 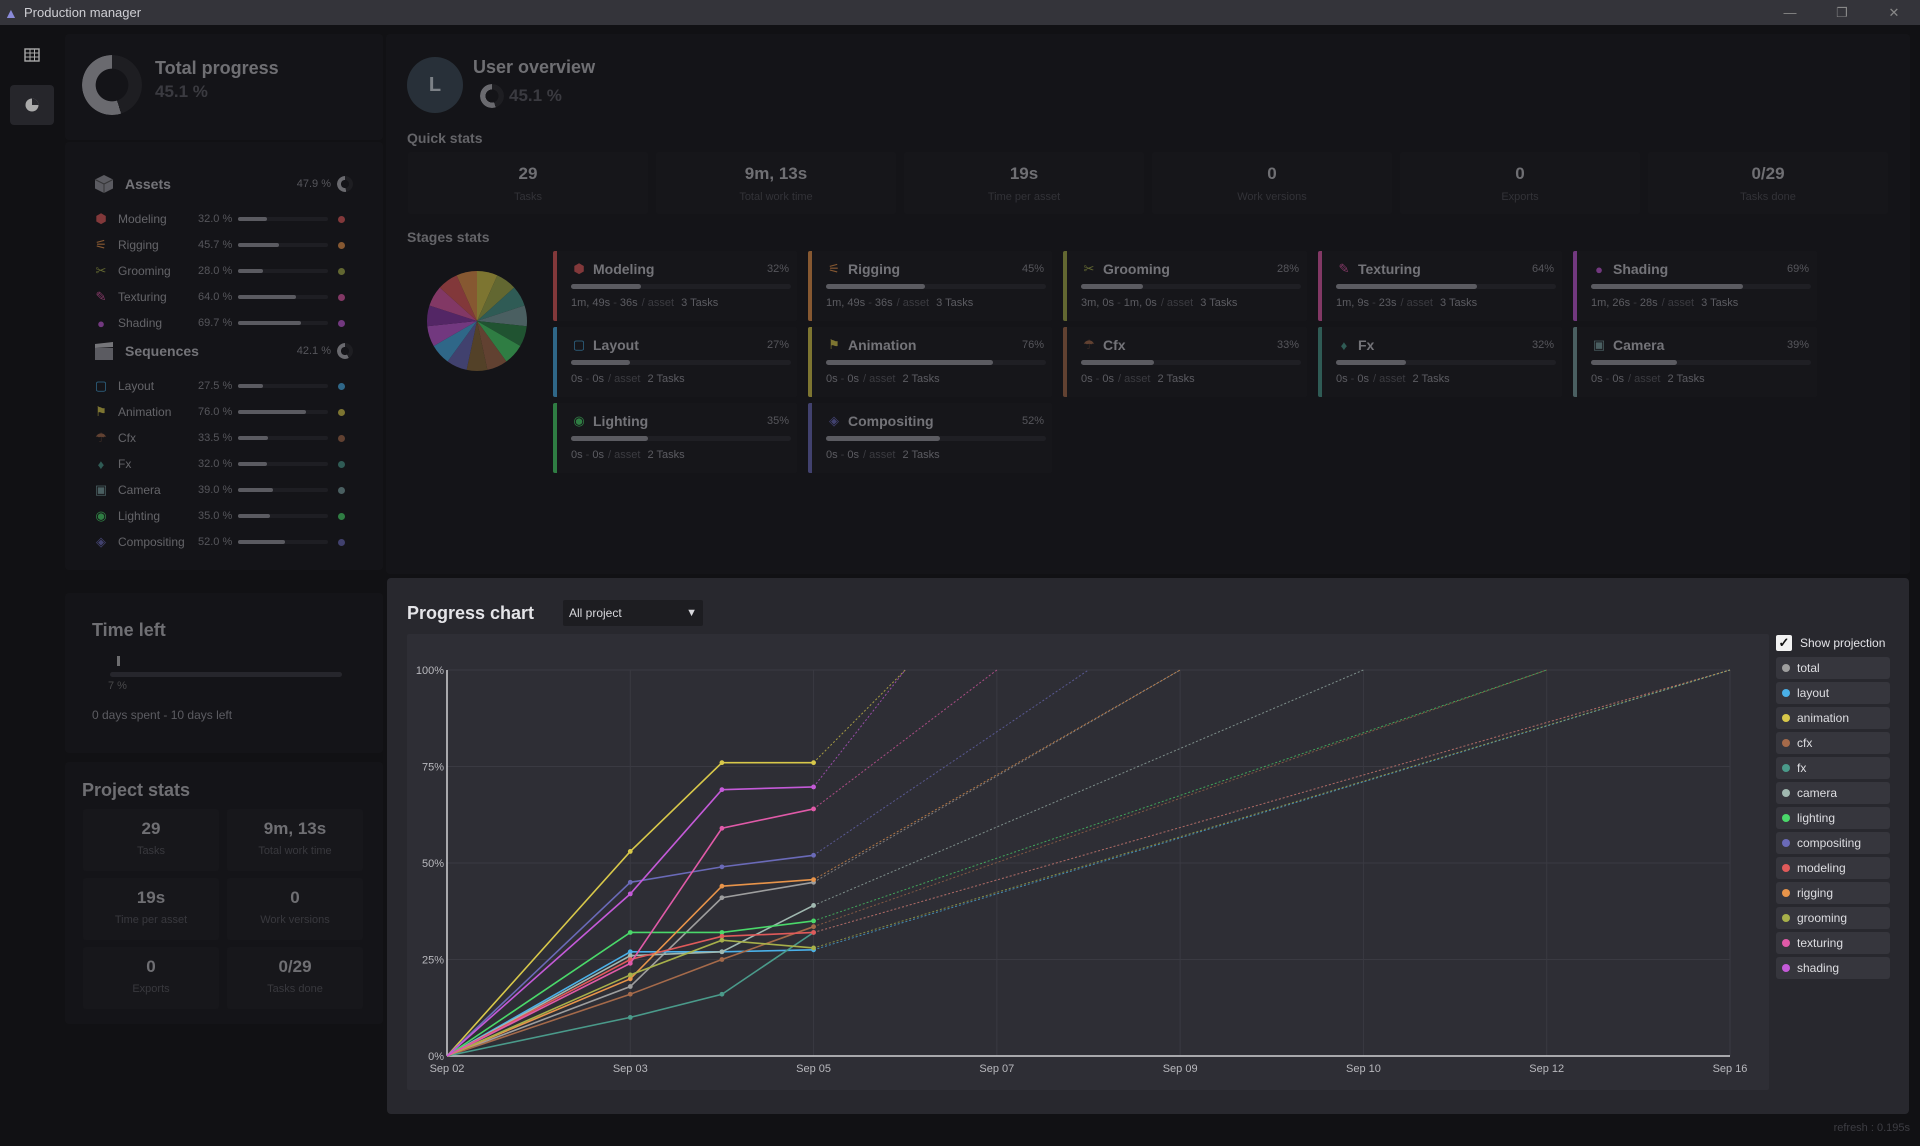 What do you see at coordinates (224, 245) in the screenshot?
I see `stage-row-rigging: ⚟ Rigging 45.7 %` at bounding box center [224, 245].